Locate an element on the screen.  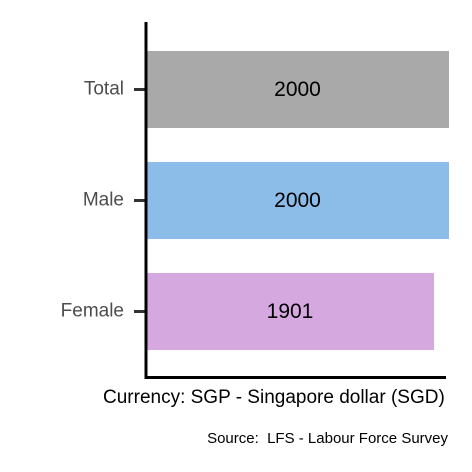
value-label: 1901 is located at coordinates (290, 311).